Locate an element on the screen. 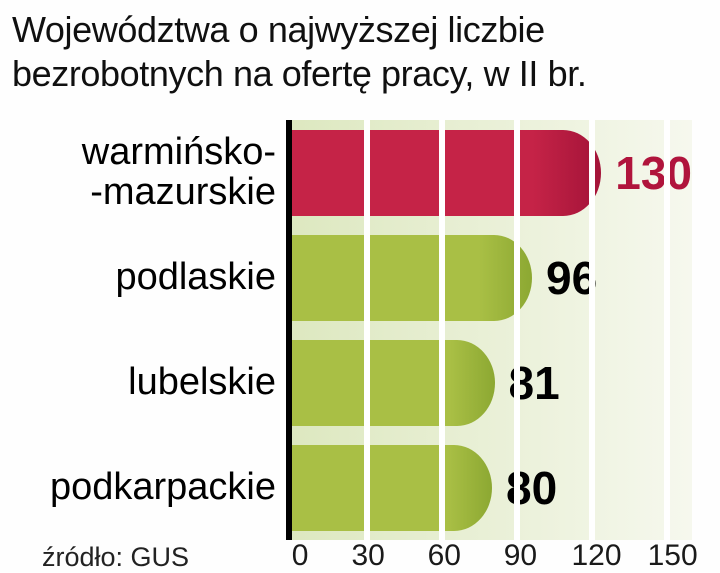 This screenshot has height=573, width=720. category-label-line: warmińsko- is located at coordinates (178, 151).